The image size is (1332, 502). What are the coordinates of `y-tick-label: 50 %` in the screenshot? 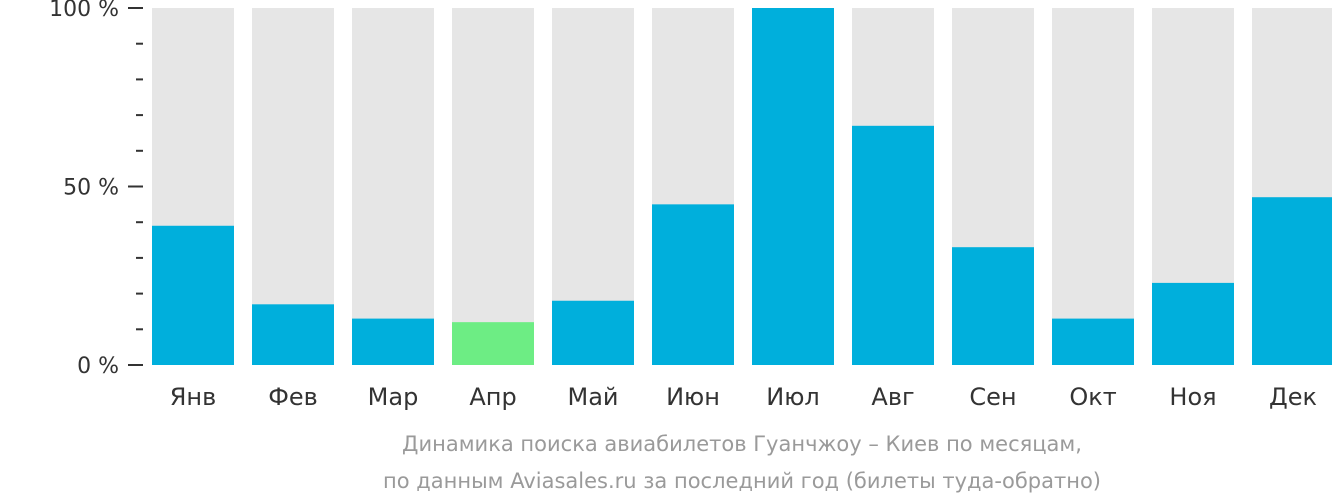 It's located at (91, 188).